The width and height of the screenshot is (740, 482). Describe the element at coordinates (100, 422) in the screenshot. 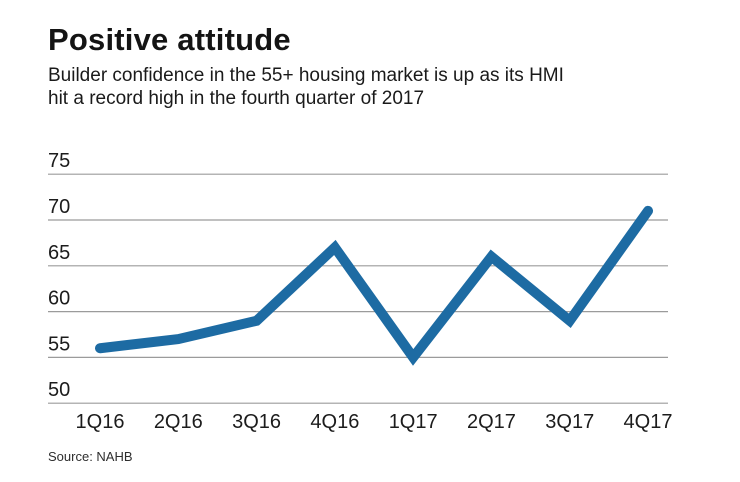

I see `x-axis-tick-label: 1Q16` at that location.